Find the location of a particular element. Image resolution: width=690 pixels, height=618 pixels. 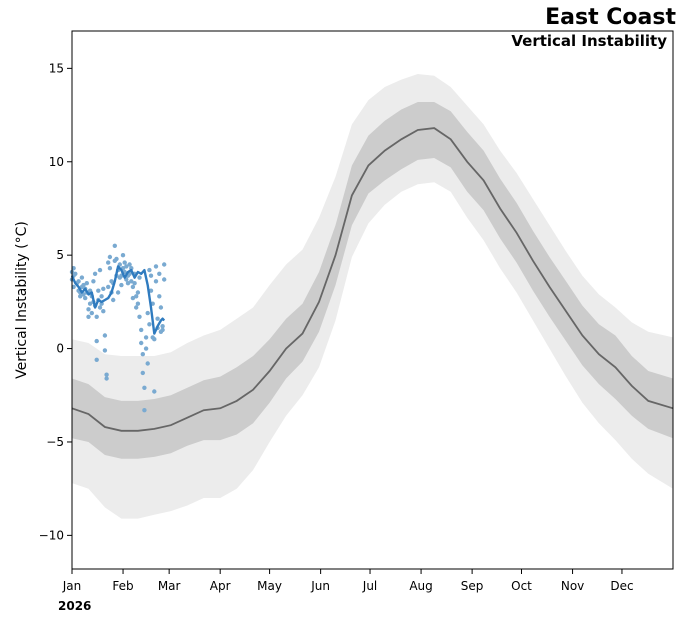

x-tick-label: Oct is located at coordinates (521, 586).